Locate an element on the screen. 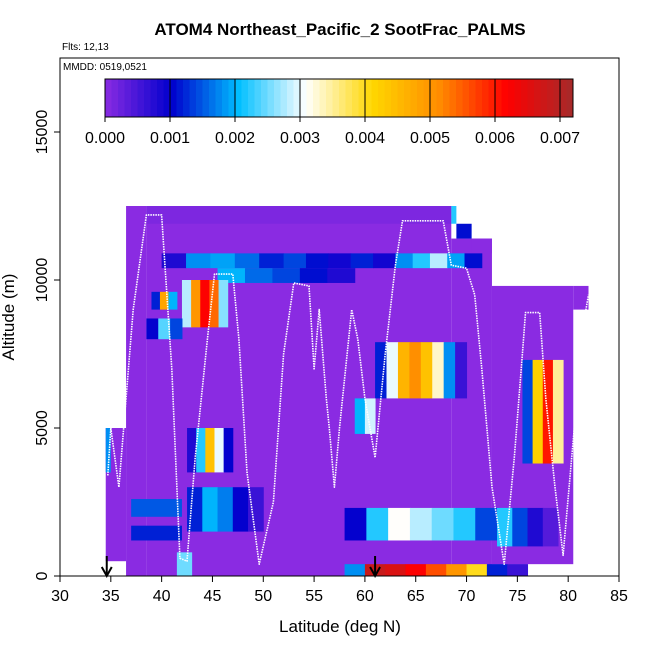 The width and height of the screenshot is (650, 650). x-tick-label: 70 is located at coordinates (467, 596).